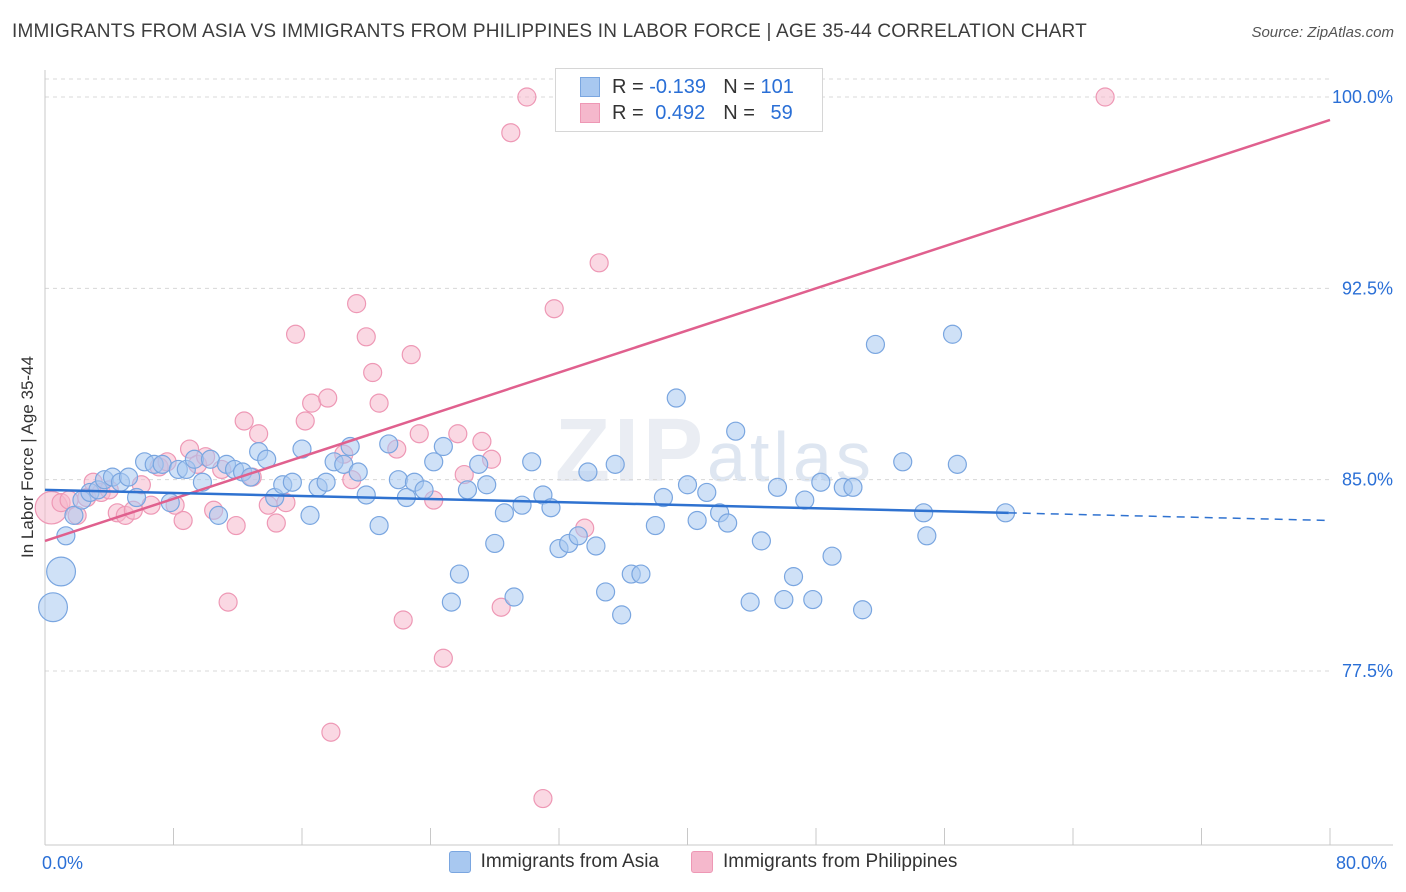  I want to click on legend-r-value-asia: -0.139, so click(677, 86).